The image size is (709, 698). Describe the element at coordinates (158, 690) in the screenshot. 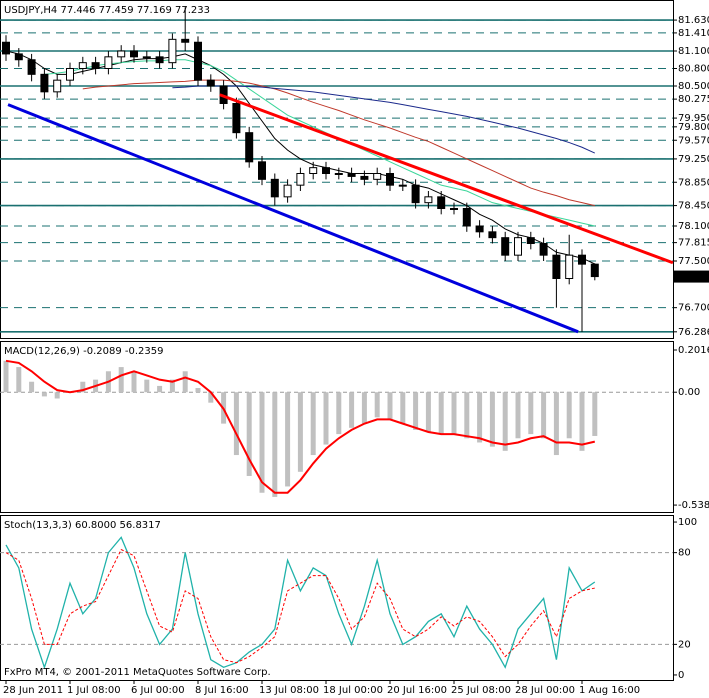

I see `x-tick-label: 6 Jul 00:00` at that location.